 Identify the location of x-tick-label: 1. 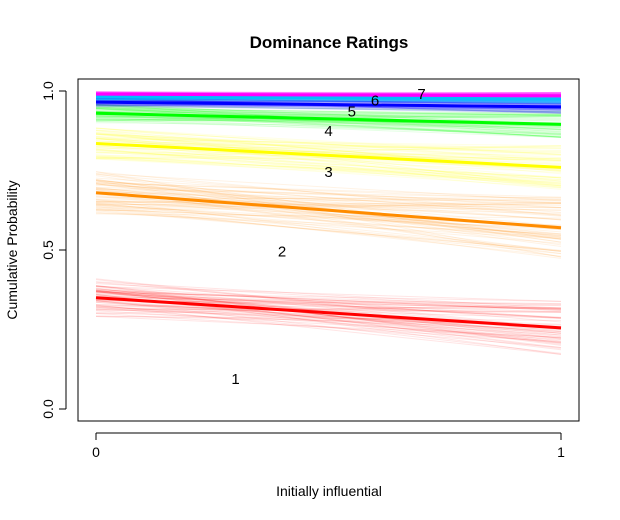
(561, 452).